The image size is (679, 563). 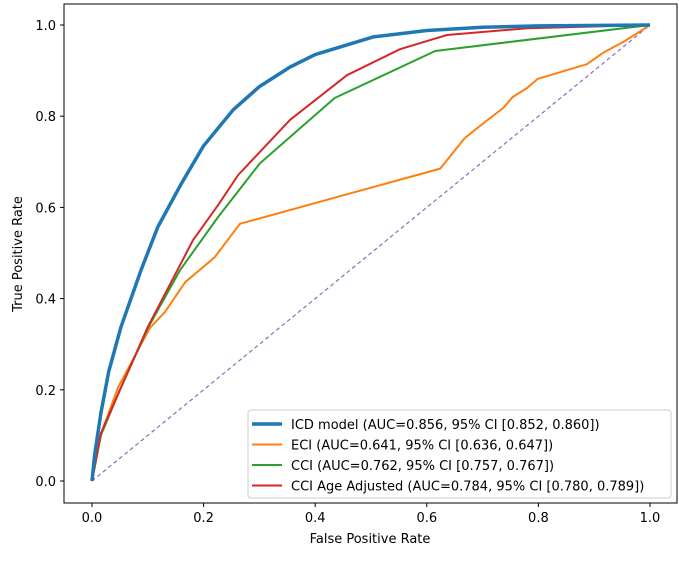 What do you see at coordinates (650, 518) in the screenshot?
I see `x-tick-label: 1.0` at bounding box center [650, 518].